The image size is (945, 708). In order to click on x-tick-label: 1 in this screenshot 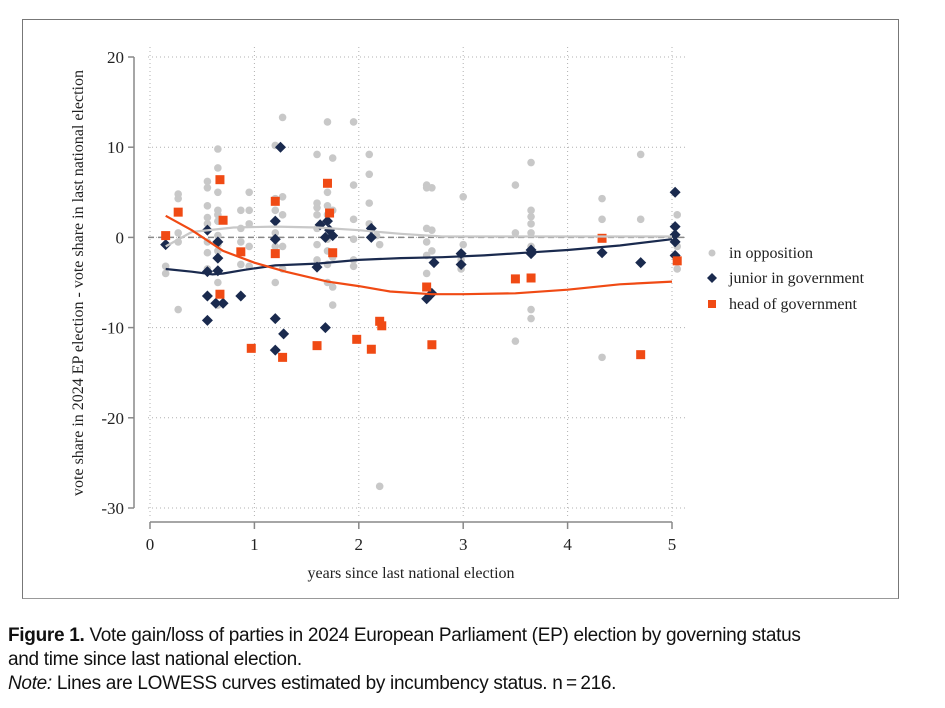, I will do `click(254, 544)`.